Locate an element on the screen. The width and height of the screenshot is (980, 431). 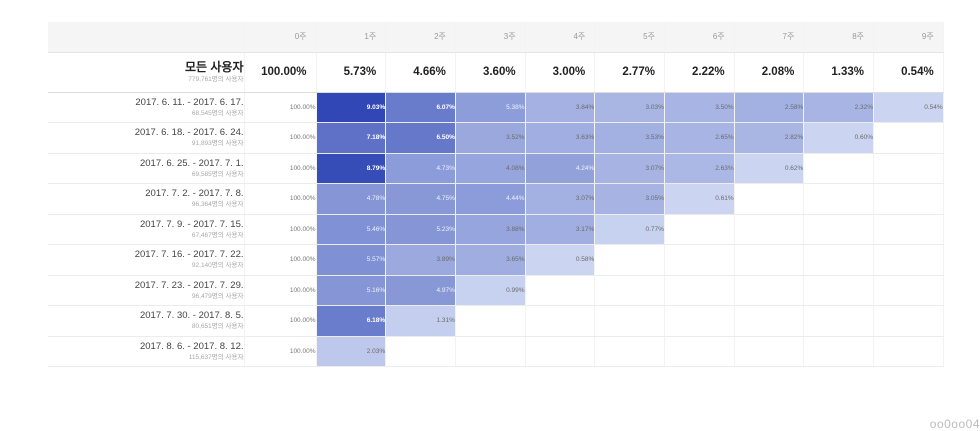
cohort-date-range-cell: 2017. 7. 9. - 2017. 7. 15. 67,467명의 사용자 is located at coordinates (146, 229).